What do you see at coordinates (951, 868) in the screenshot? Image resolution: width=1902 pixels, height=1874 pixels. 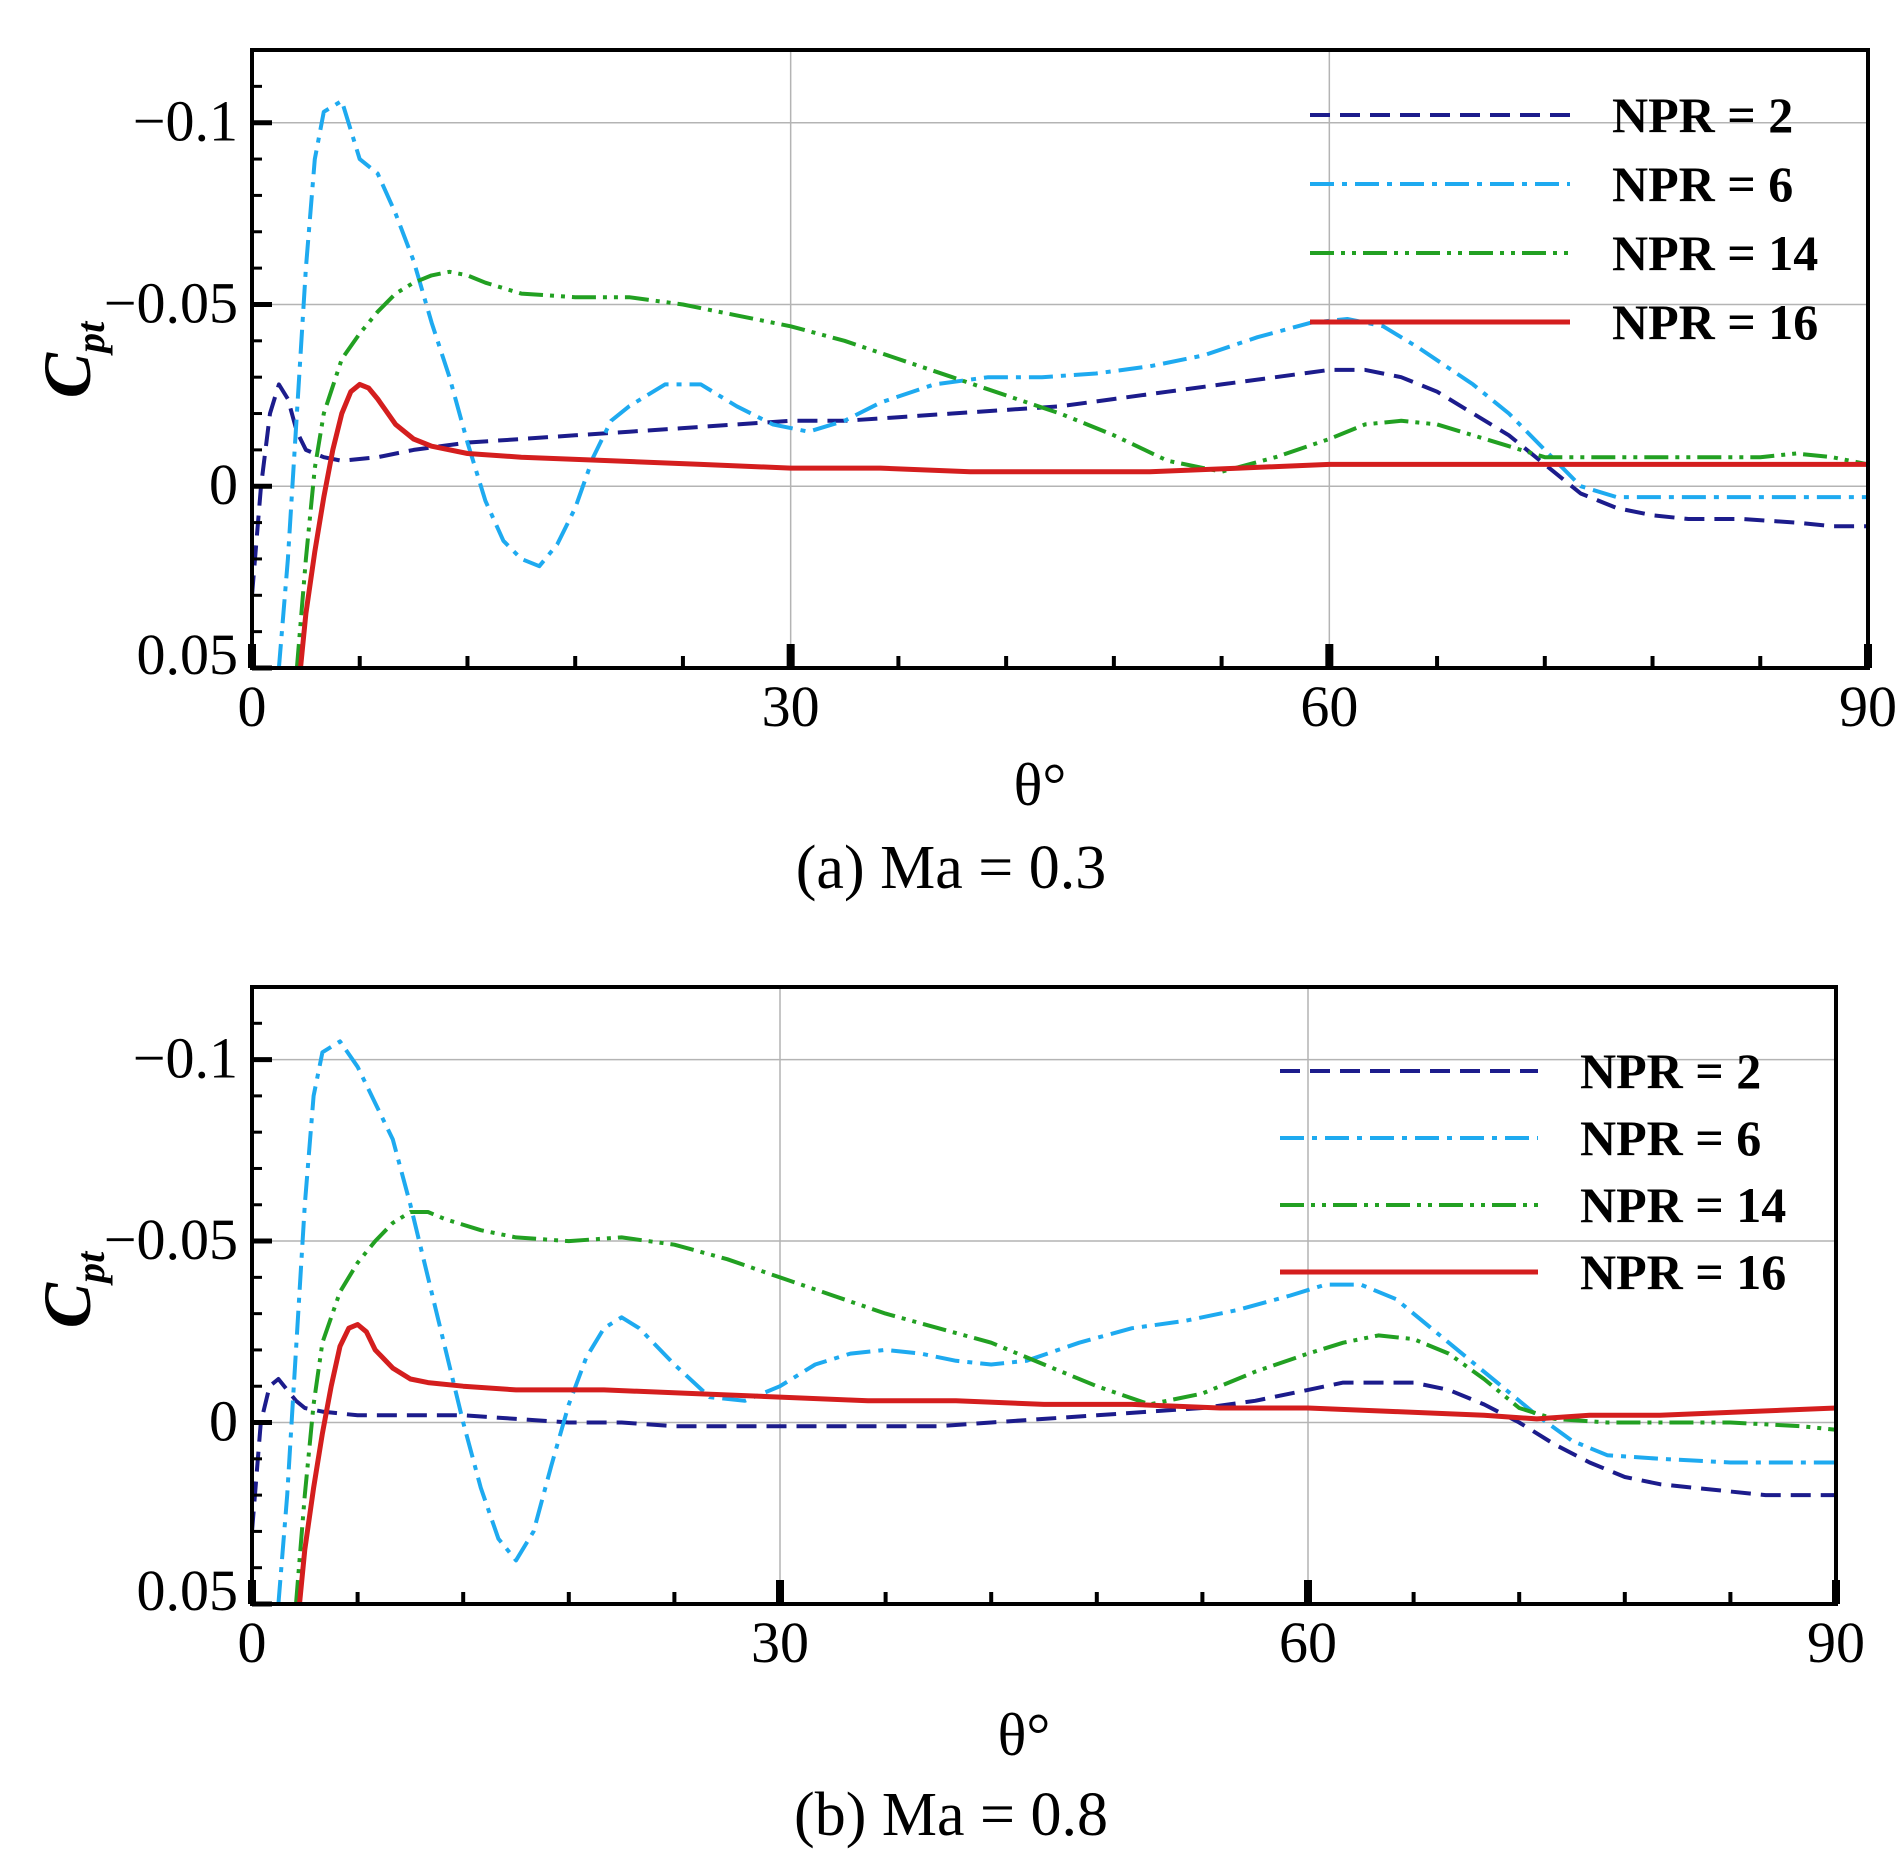 I see `panel-caption: (a) Ma = 0.3` at bounding box center [951, 868].